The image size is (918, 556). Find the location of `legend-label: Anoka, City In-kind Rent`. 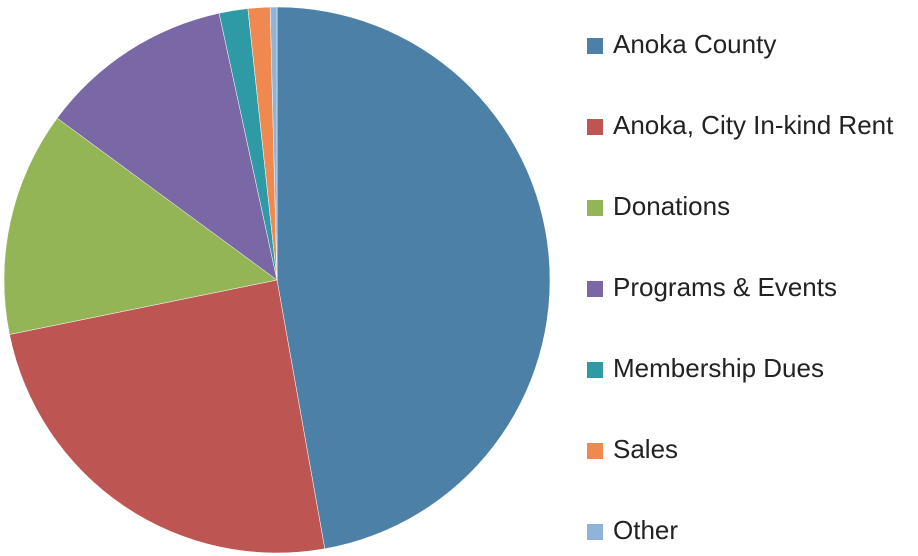

legend-label: Anoka, City In-kind Rent is located at coordinates (753, 125).